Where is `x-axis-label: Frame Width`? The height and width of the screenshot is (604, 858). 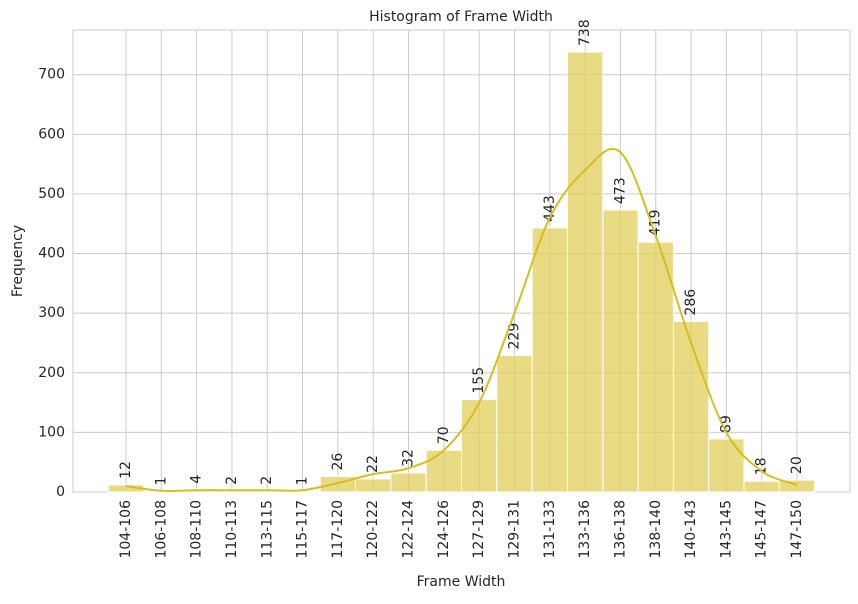
x-axis-label: Frame Width is located at coordinates (461, 582).